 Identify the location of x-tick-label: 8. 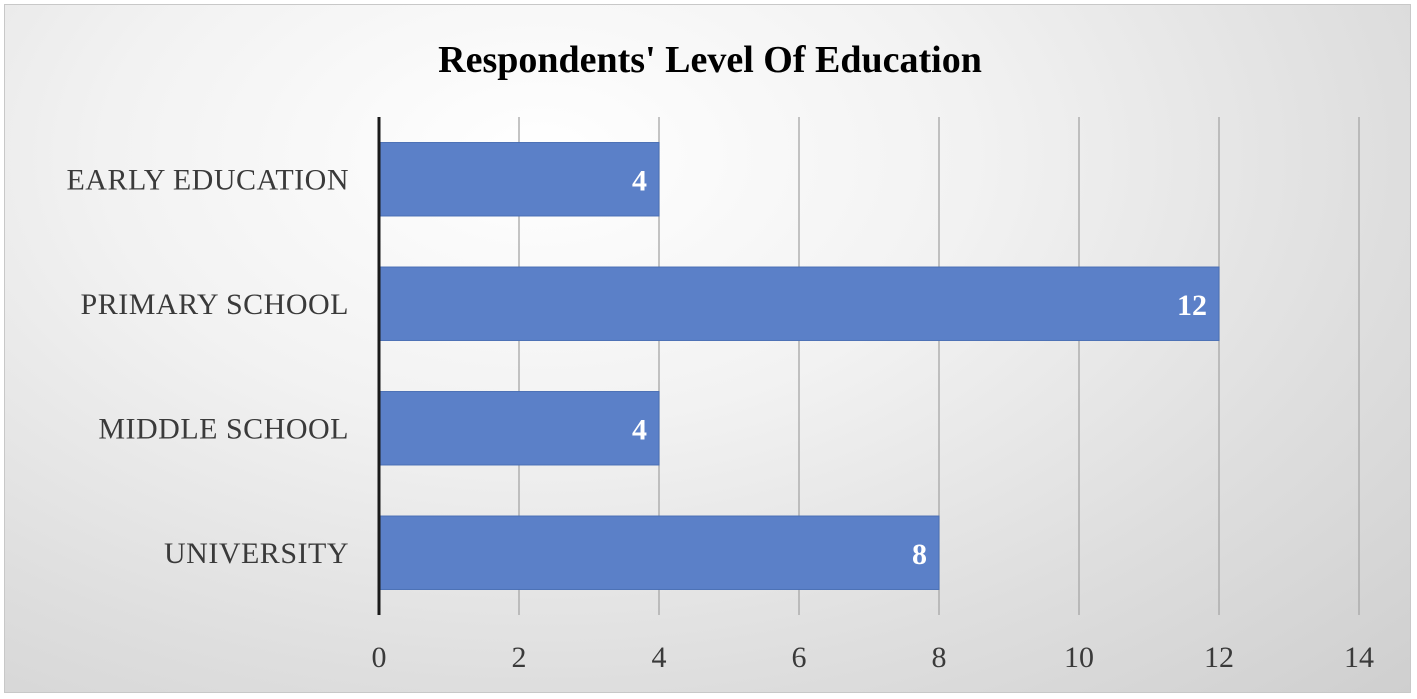
(939, 657).